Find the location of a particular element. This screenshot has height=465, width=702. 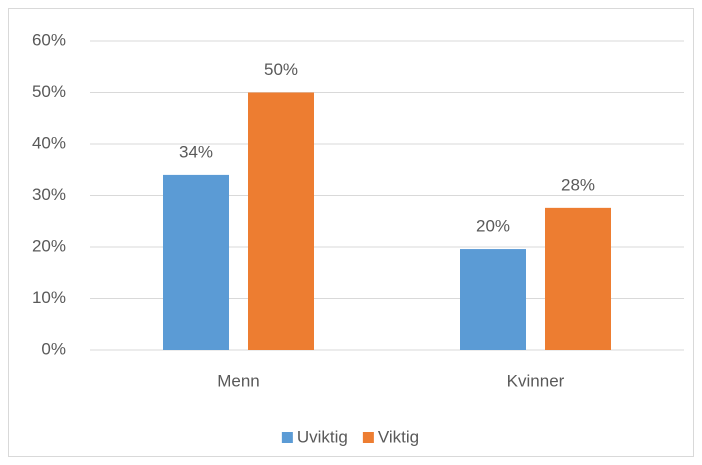

x-tick-label: Menn is located at coordinates (238, 380).